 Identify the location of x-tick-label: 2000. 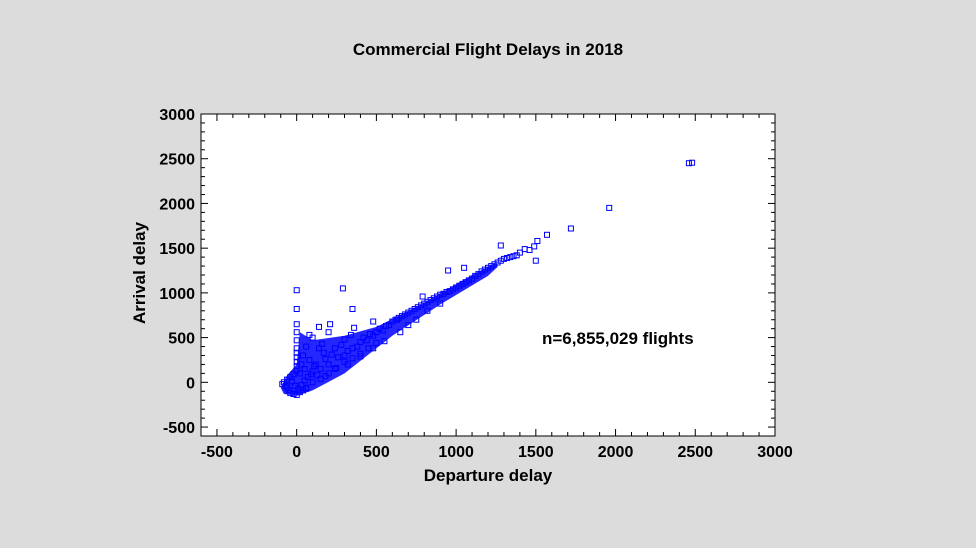
(616, 452).